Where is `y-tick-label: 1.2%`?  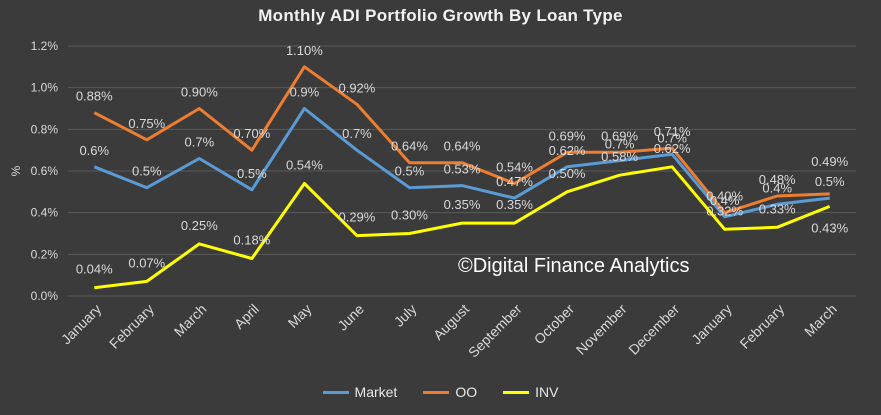 y-tick-label: 1.2% is located at coordinates (45, 46).